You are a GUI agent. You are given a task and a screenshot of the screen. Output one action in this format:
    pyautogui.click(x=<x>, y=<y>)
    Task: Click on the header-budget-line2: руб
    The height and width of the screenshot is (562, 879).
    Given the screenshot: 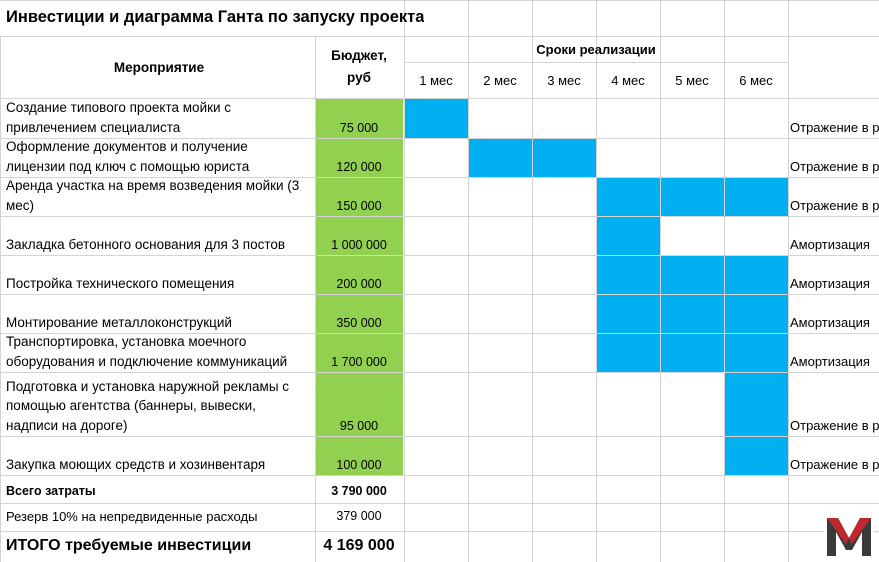 What is the action you would take?
    pyautogui.click(x=359, y=77)
    